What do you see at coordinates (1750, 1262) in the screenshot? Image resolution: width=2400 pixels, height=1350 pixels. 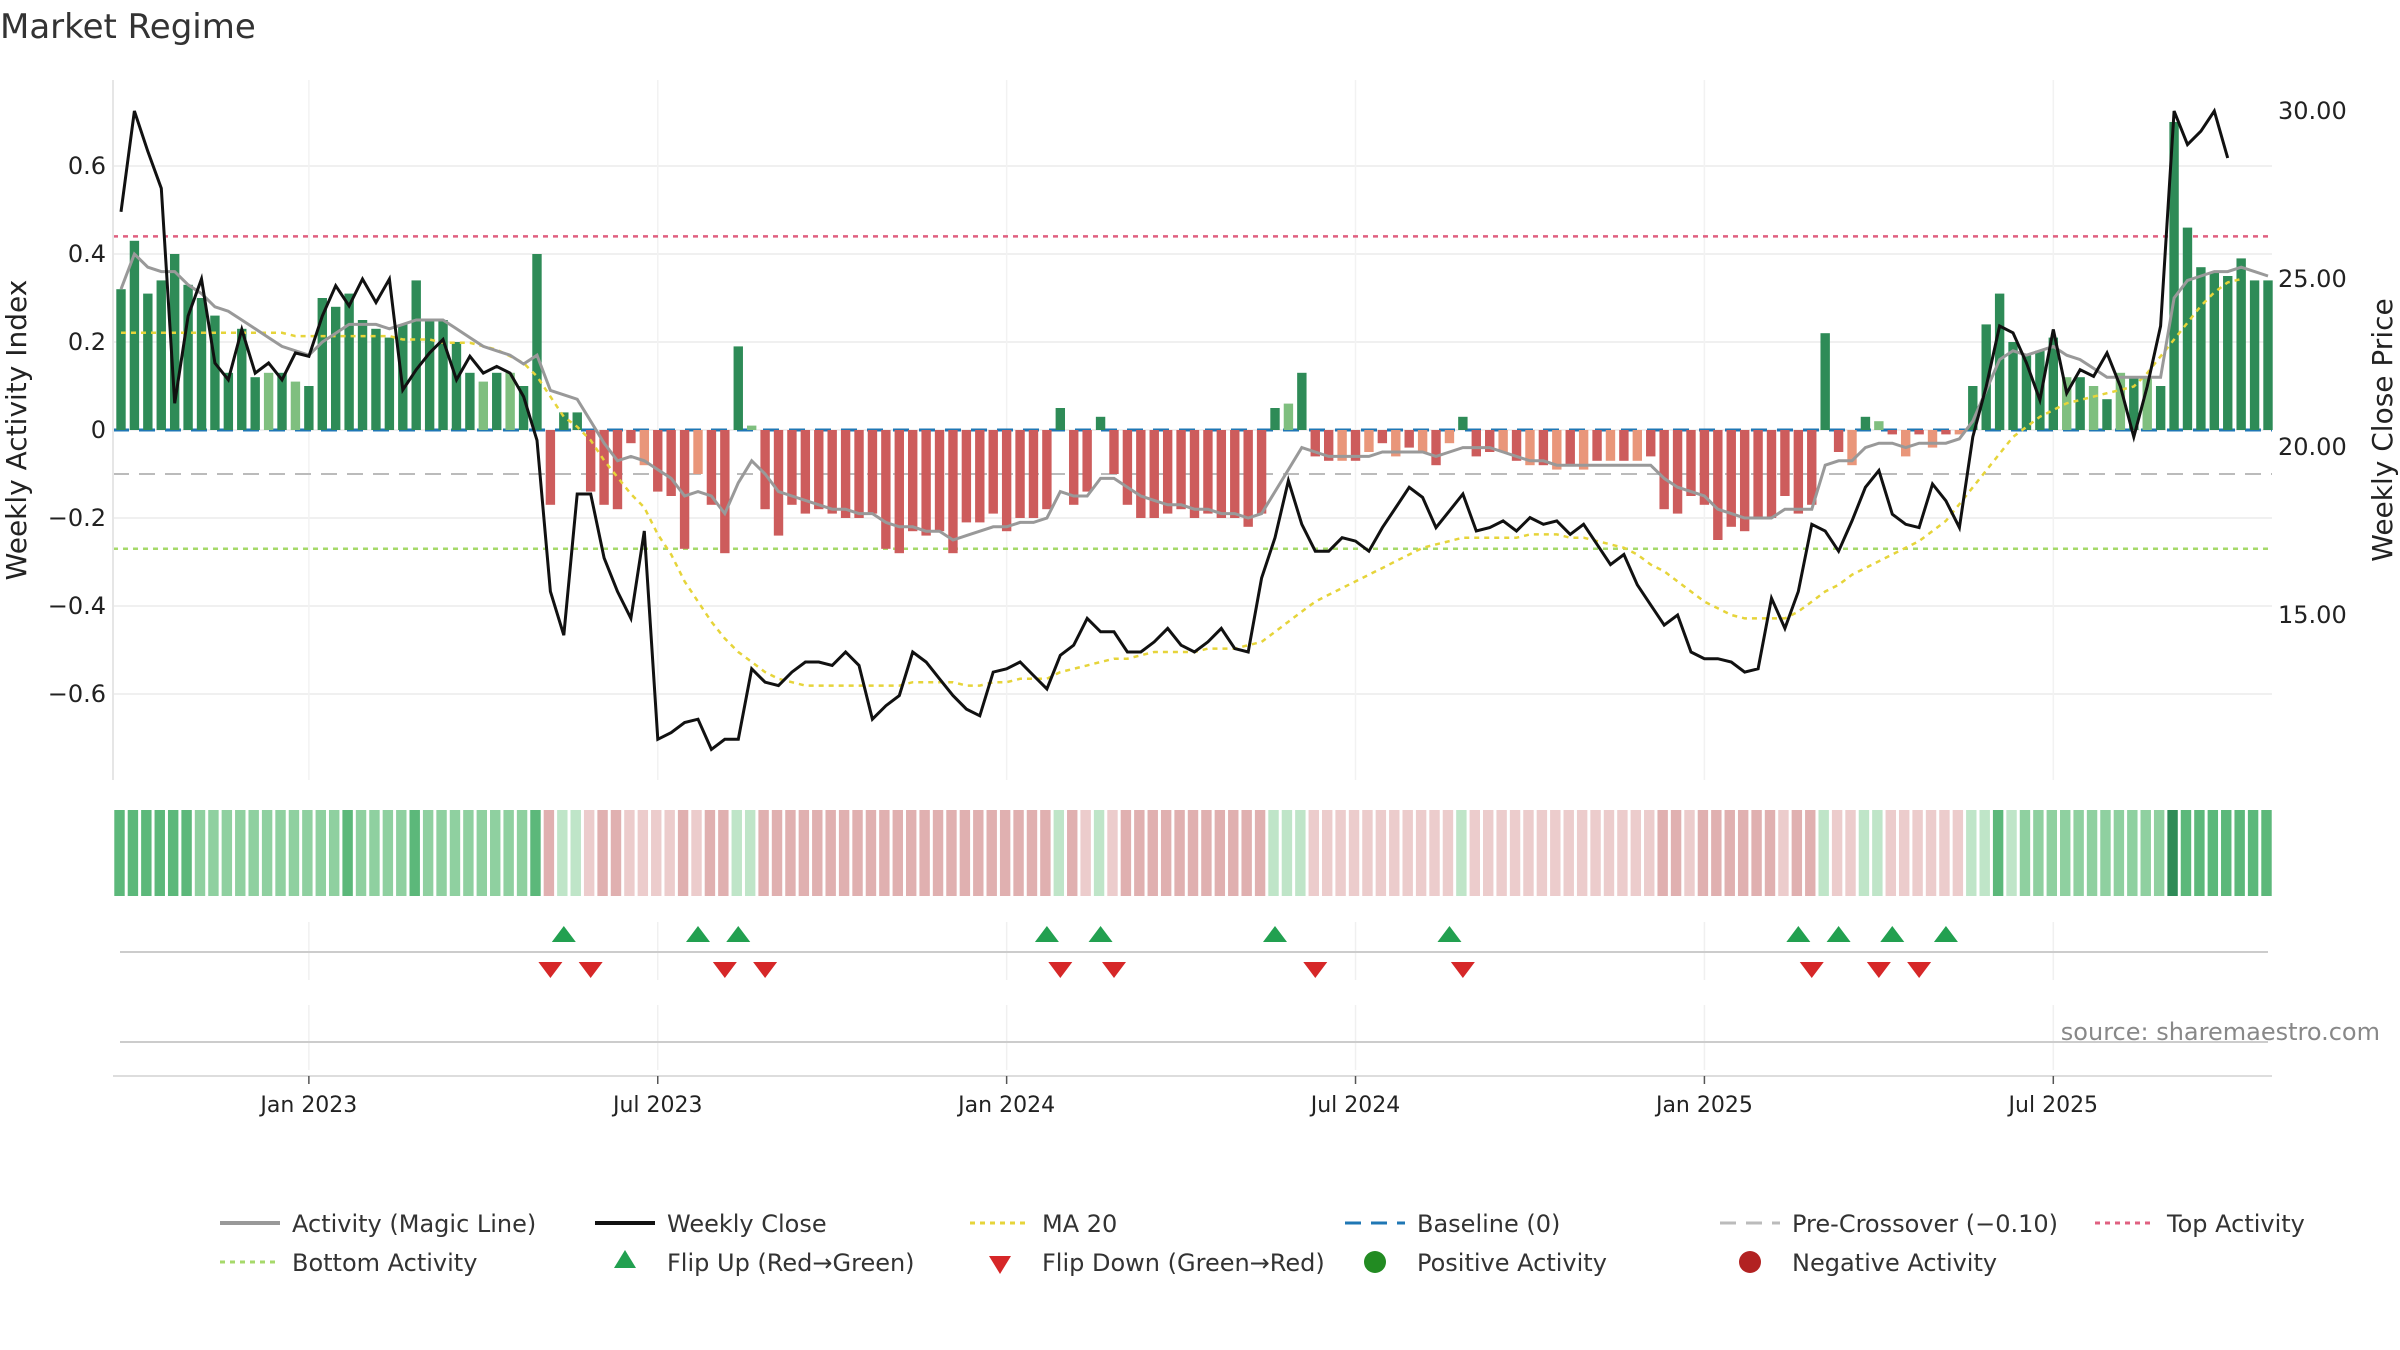 I see `negative-dot-icon` at bounding box center [1750, 1262].